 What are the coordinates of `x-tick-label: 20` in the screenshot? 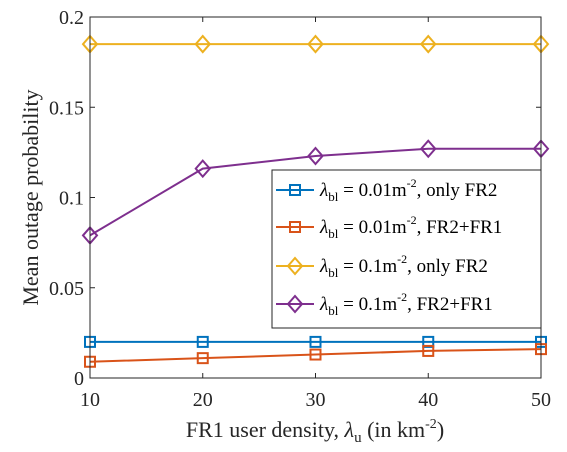 It's located at (203, 400).